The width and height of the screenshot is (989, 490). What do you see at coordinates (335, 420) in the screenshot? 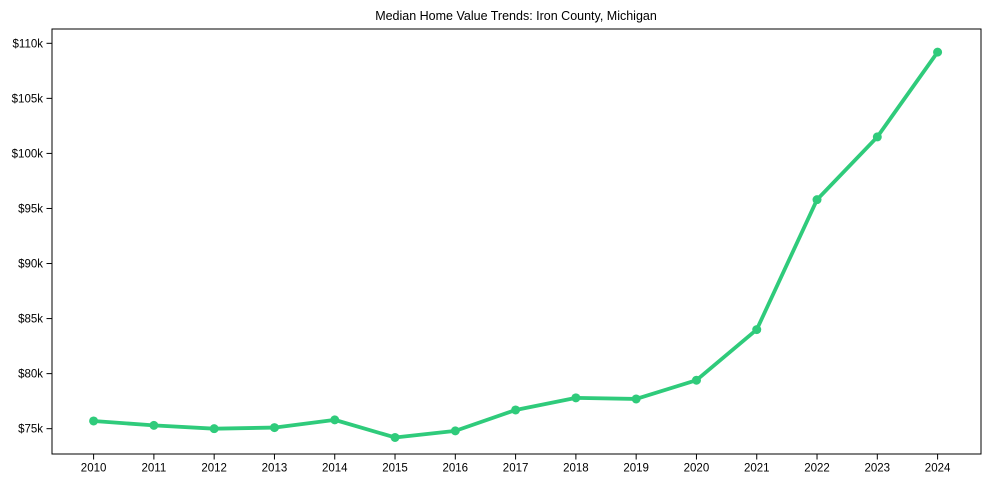
I see `data-point-2014` at bounding box center [335, 420].